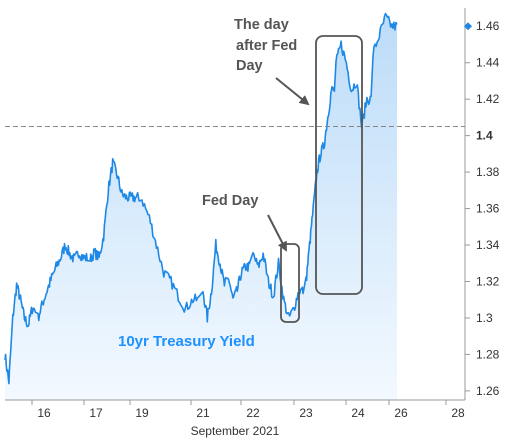 This screenshot has width=514, height=438. What do you see at coordinates (290, 283) in the screenshot?
I see `fed-day-box` at bounding box center [290, 283].